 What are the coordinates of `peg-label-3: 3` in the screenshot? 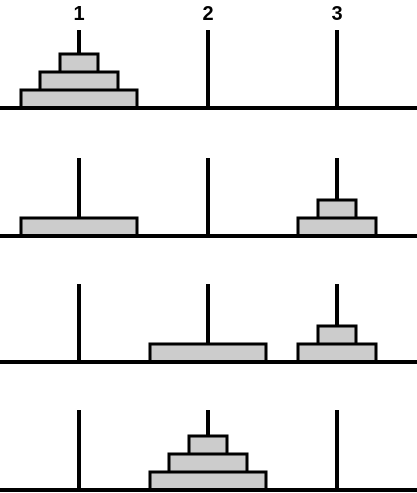 It's located at (336, 14).